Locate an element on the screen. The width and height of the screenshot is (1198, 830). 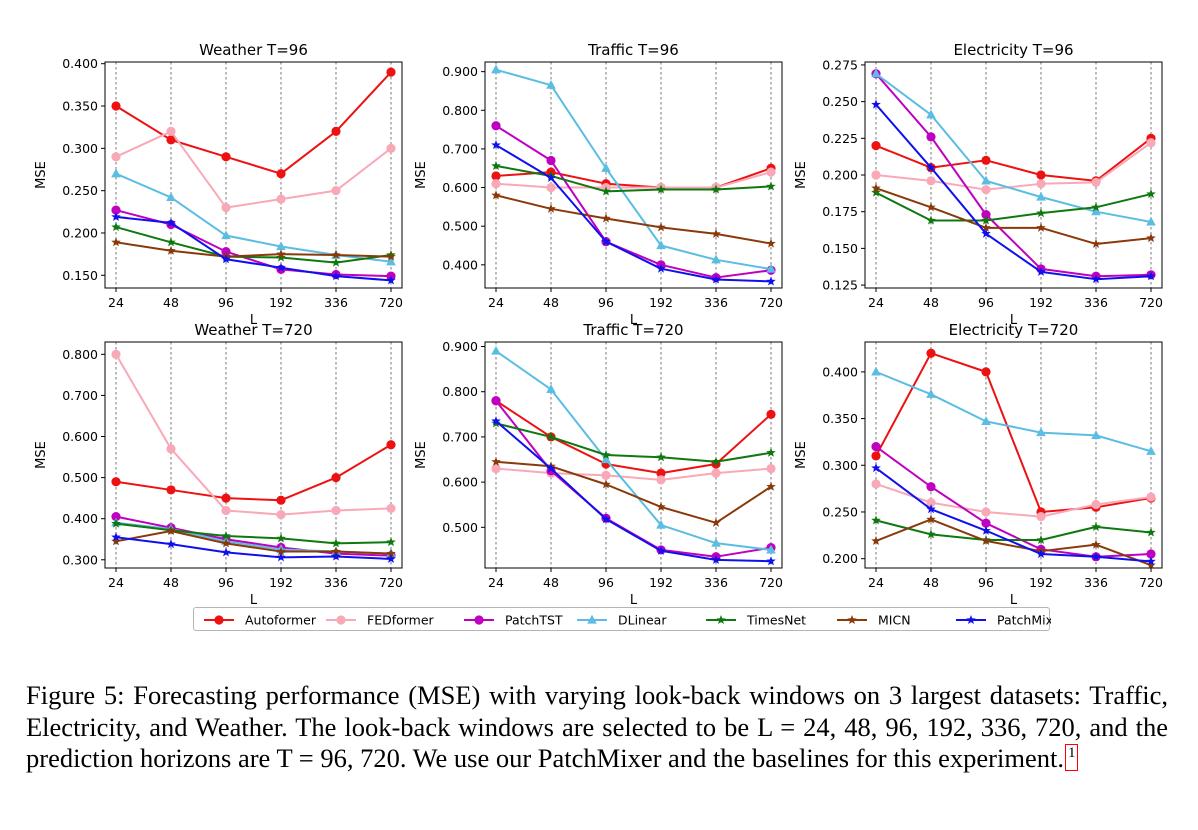
y-tick-label: 0.125 is located at coordinates (840, 285).